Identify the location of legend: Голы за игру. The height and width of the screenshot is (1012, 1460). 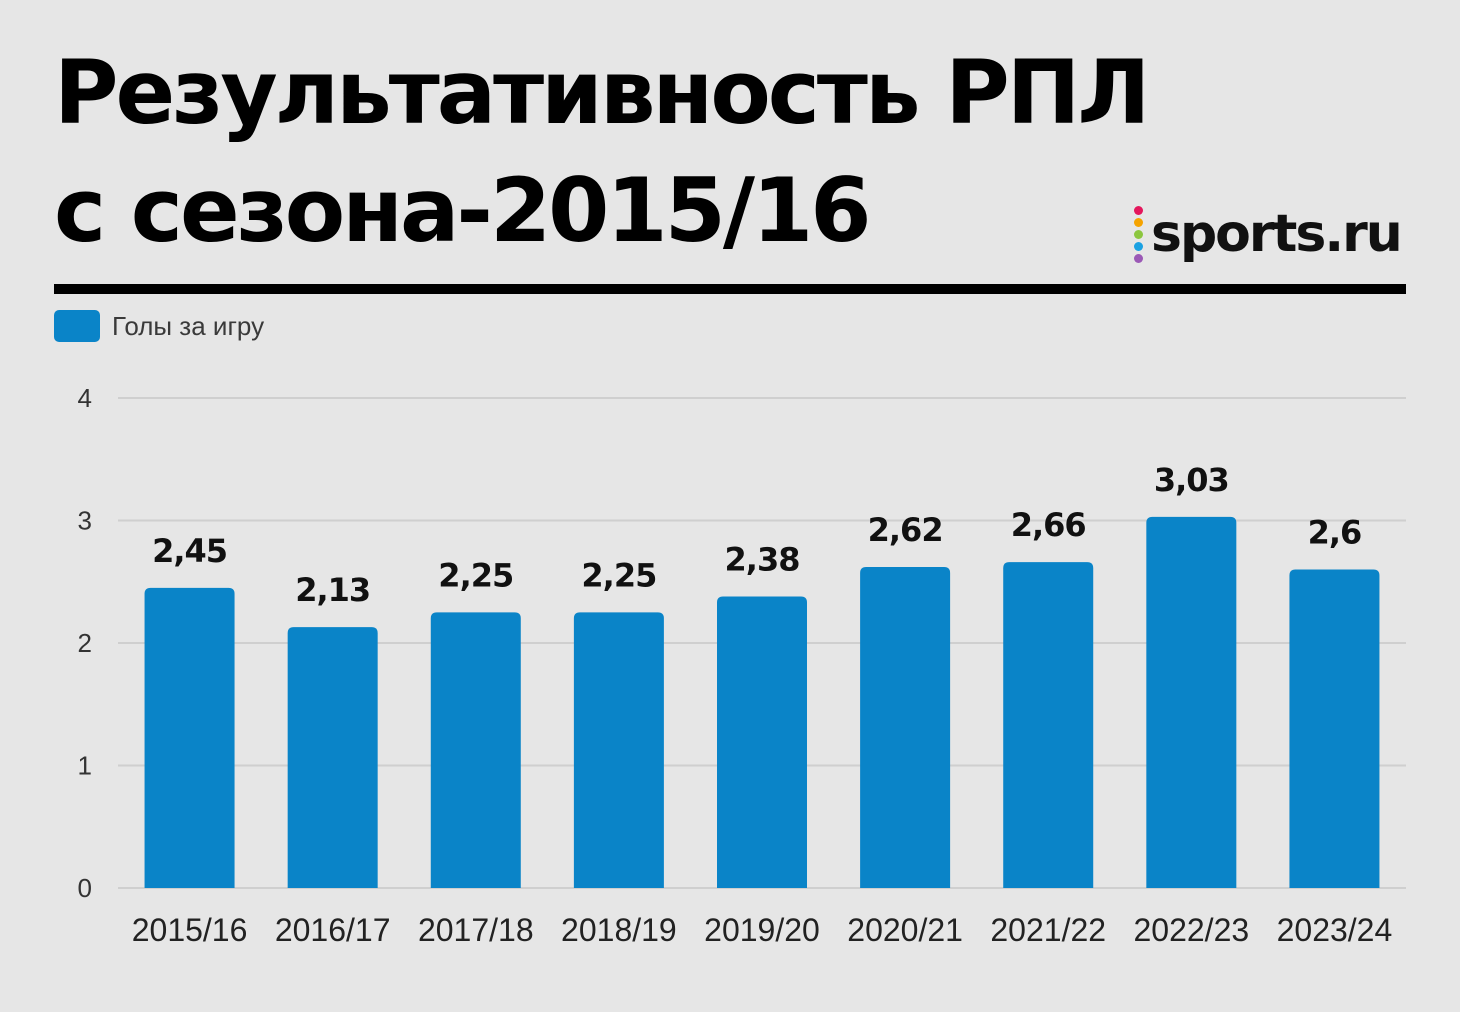
(159, 326).